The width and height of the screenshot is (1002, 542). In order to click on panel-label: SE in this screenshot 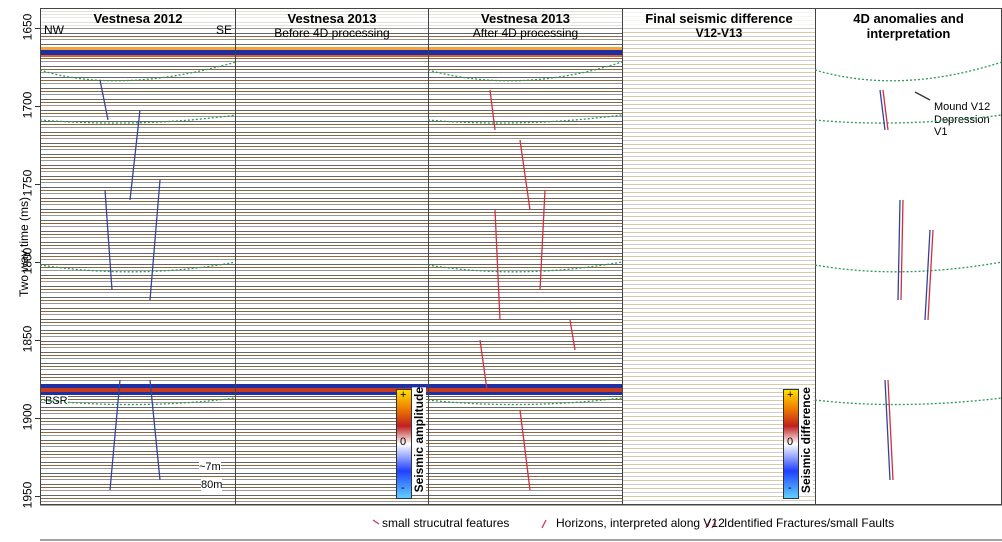, I will do `click(223, 30)`.